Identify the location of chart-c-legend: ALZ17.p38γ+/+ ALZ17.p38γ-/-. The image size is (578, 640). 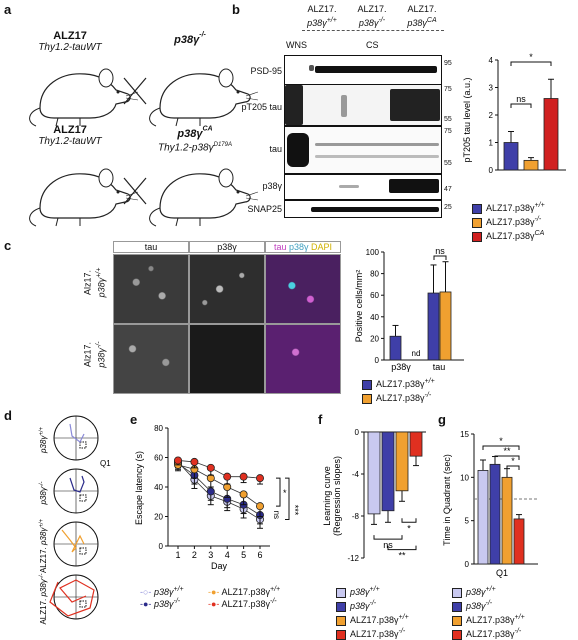
(398, 390).